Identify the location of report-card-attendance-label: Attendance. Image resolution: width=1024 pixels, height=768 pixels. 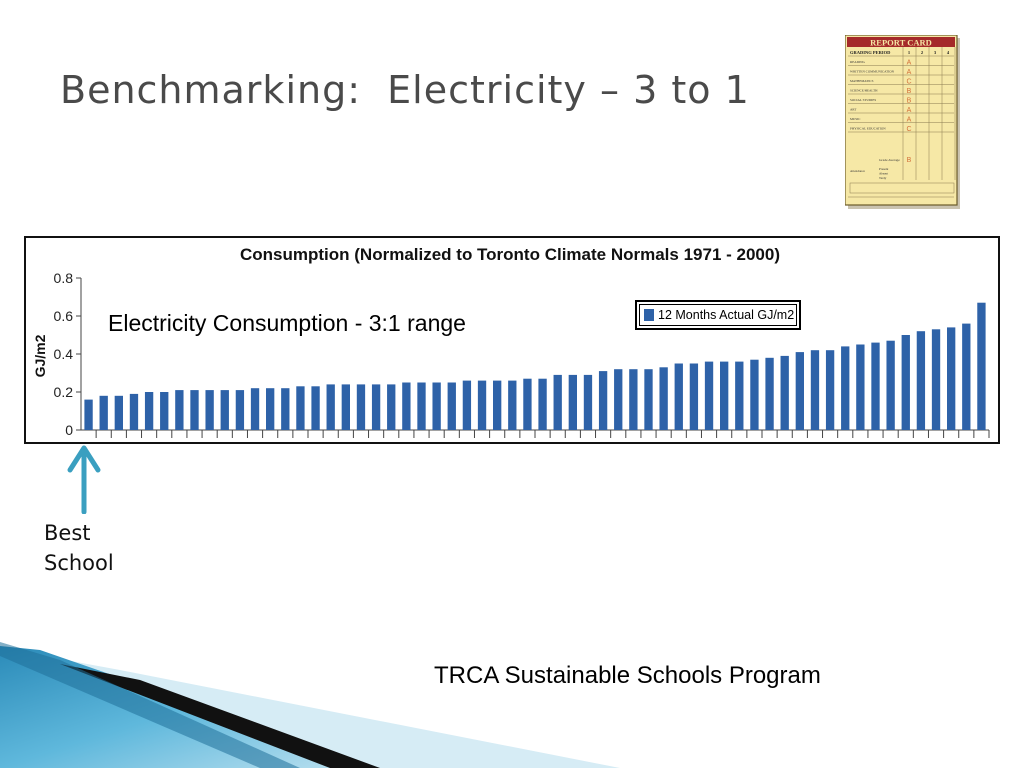
(858, 171).